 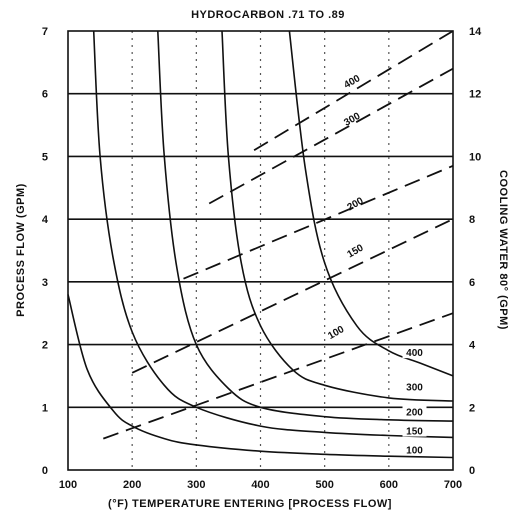 What do you see at coordinates (475, 32) in the screenshot?
I see `y2-tick-label: 14` at bounding box center [475, 32].